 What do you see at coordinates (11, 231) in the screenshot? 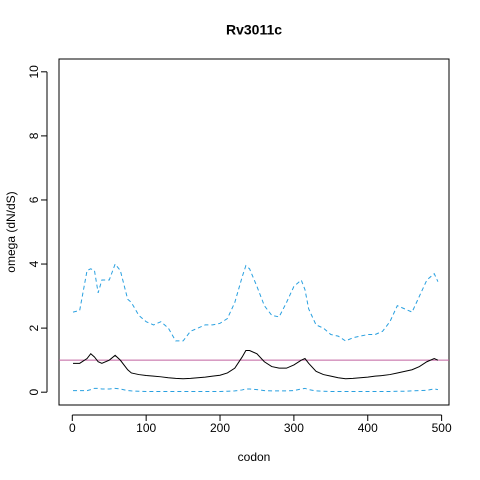
I see `y-axis-label: omega (dN/dS)` at bounding box center [11, 231].